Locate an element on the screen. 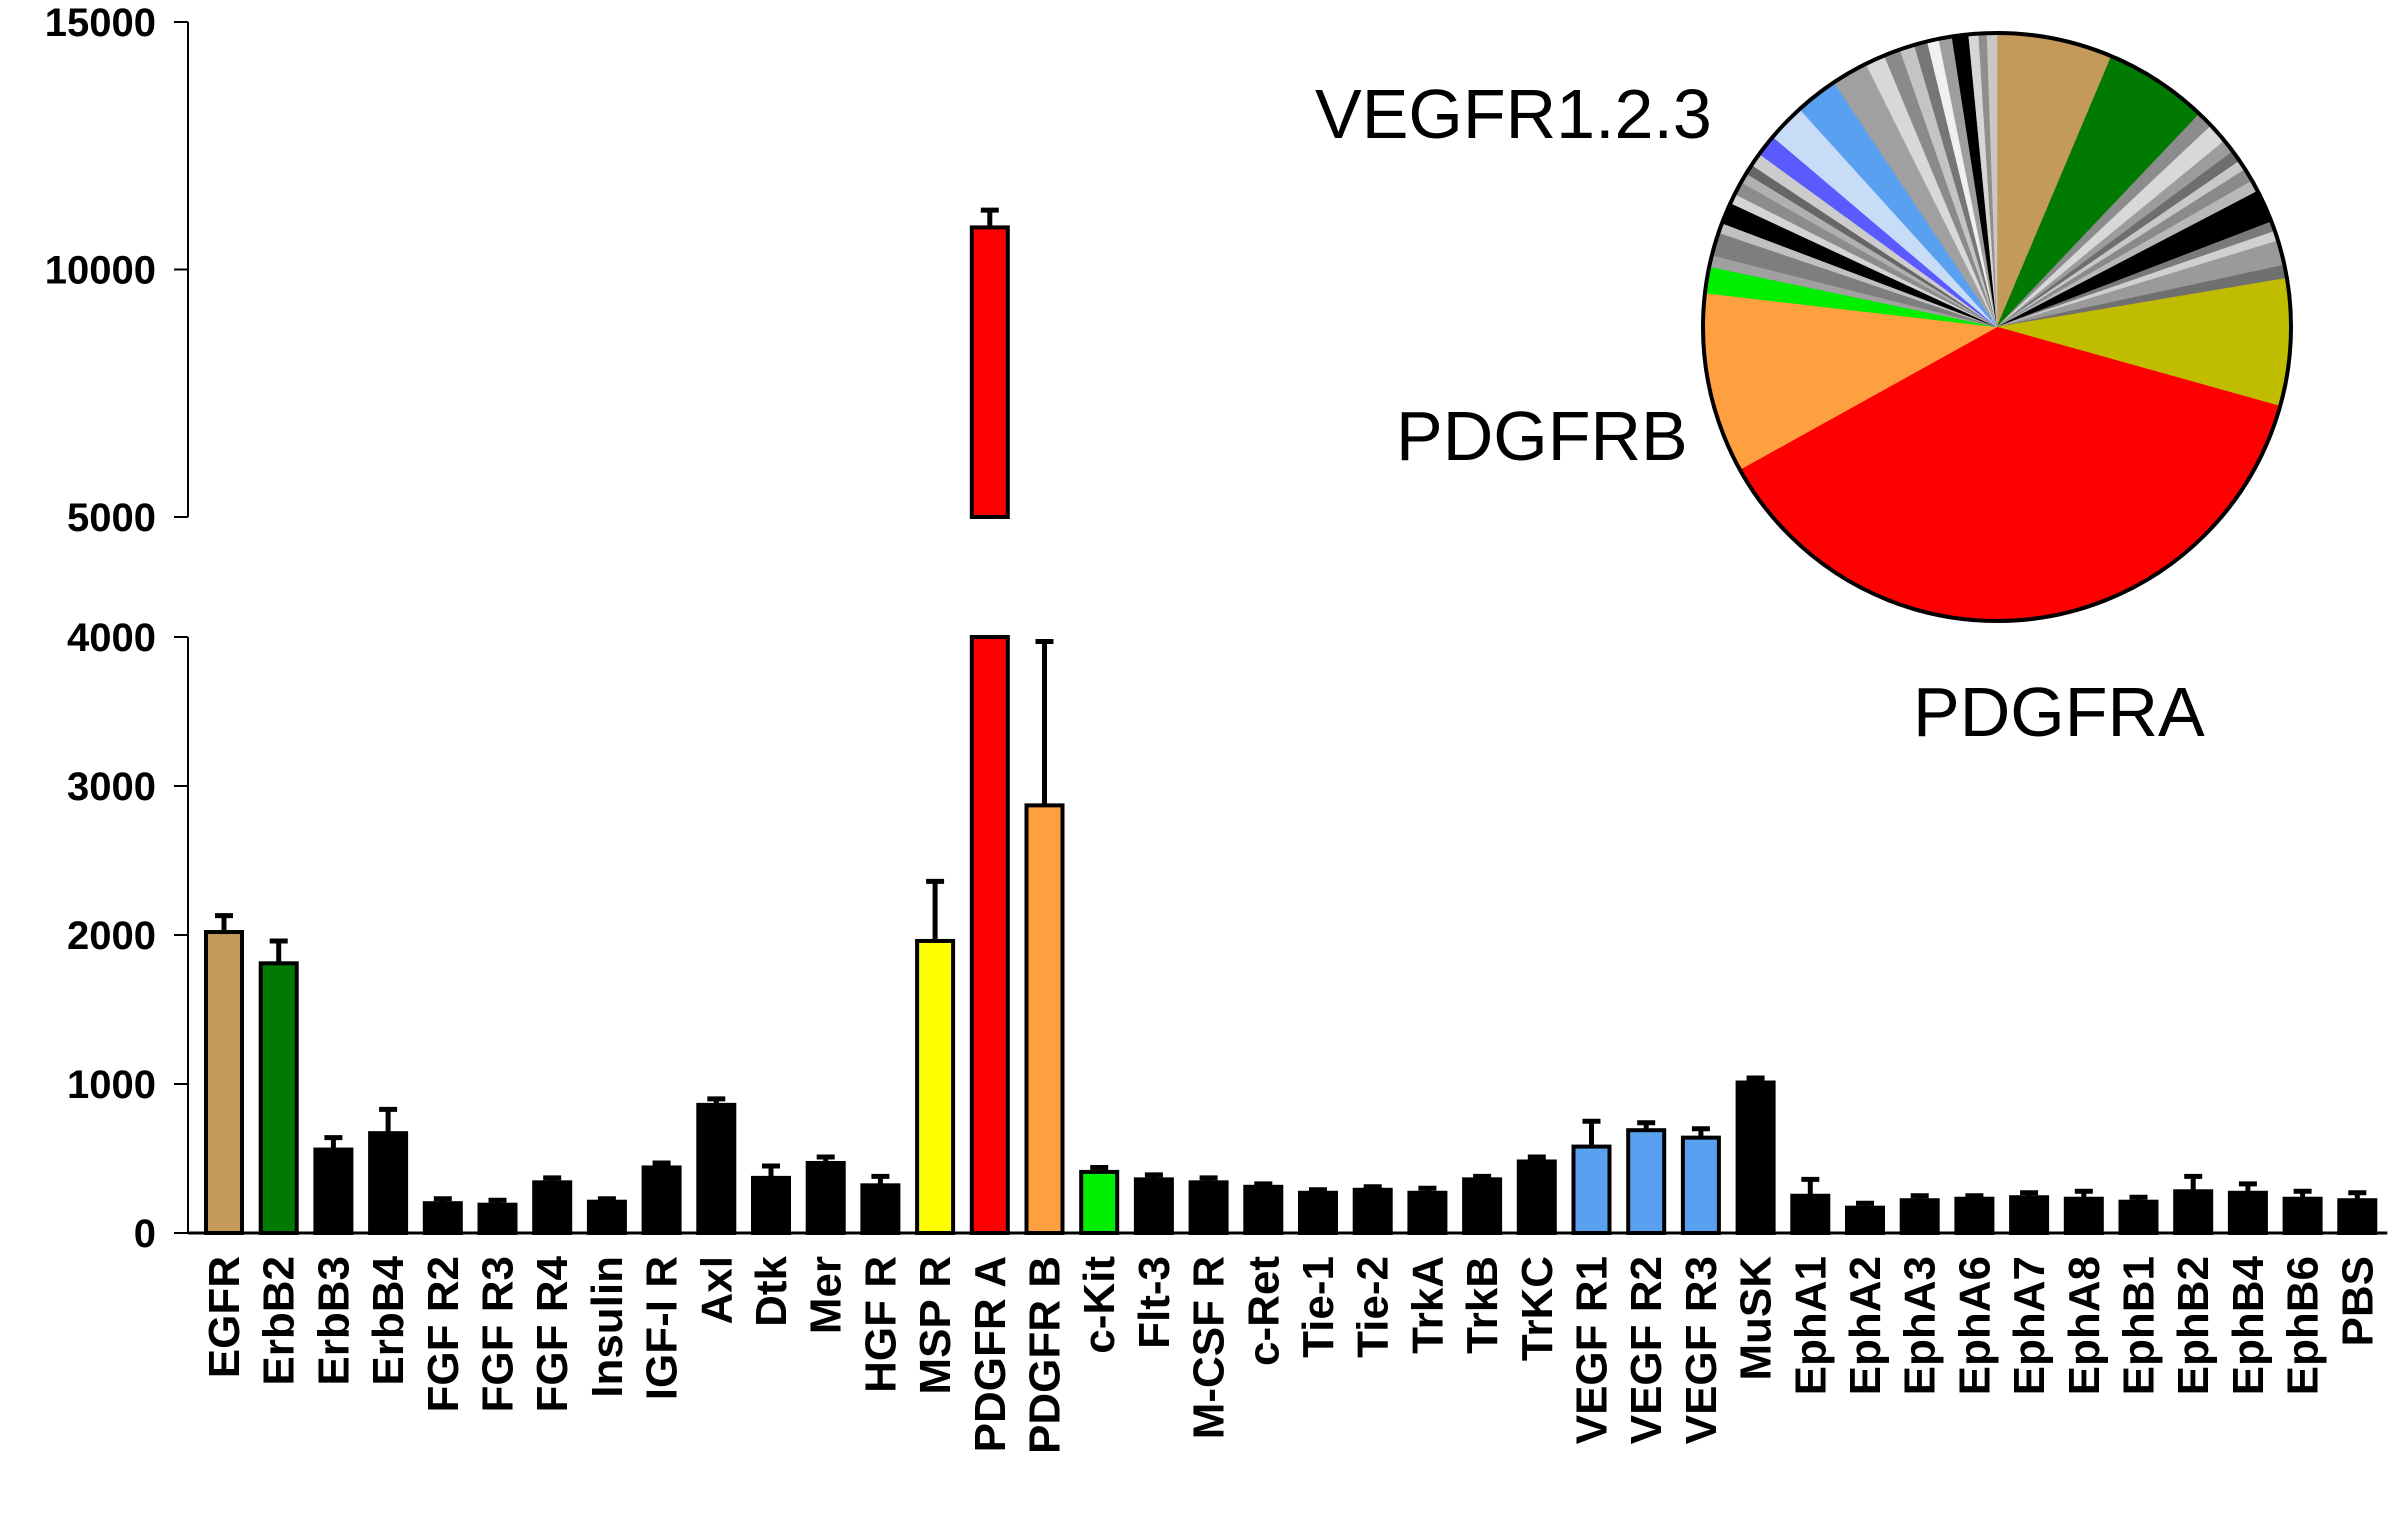  x-category-label: EphB2 is located at coordinates (2193, 1325).